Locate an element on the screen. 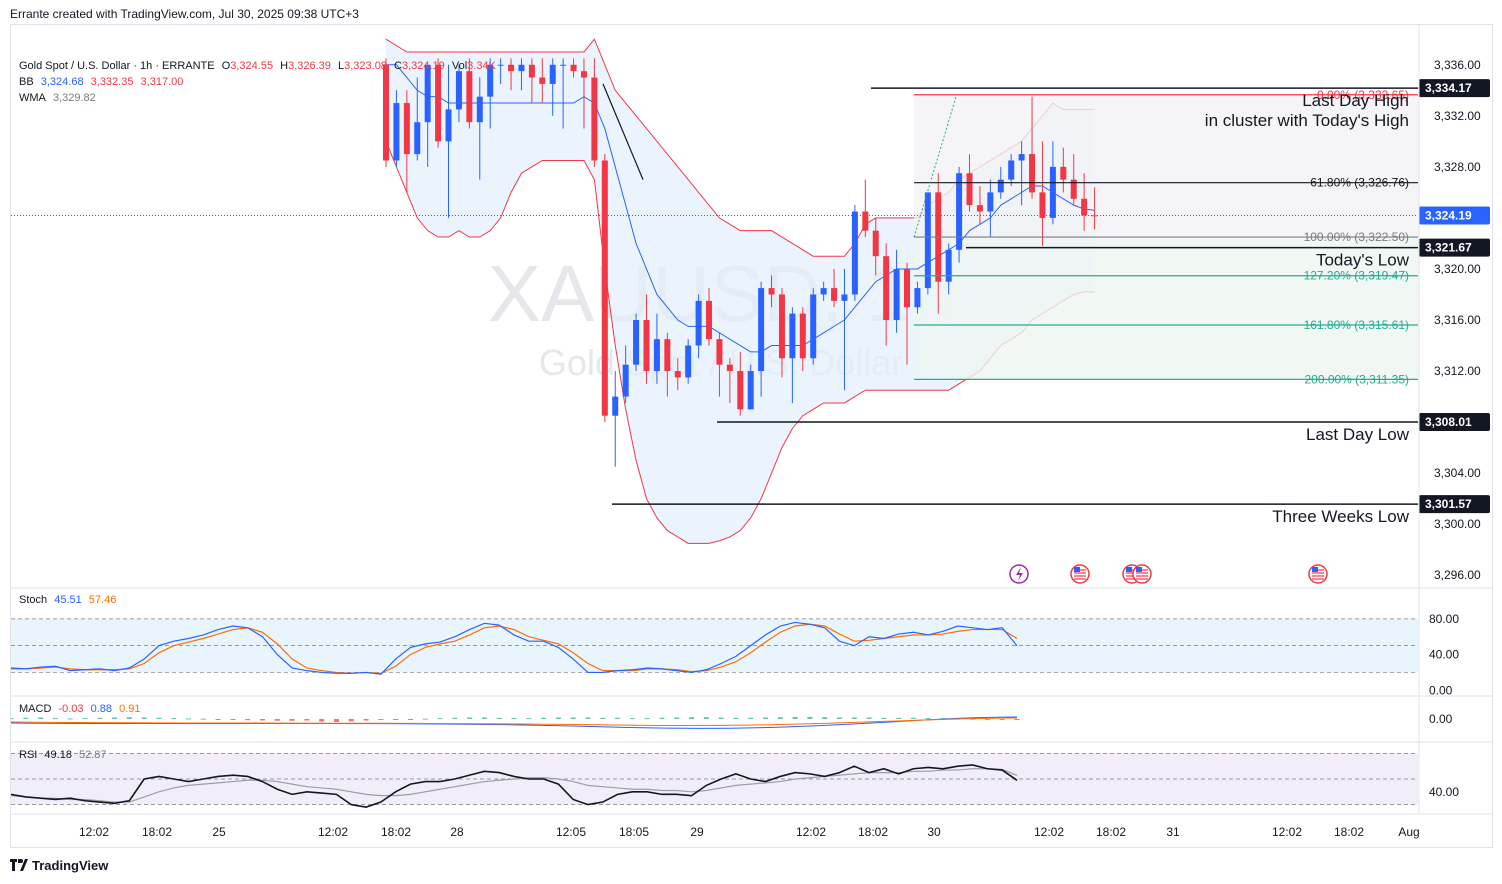 This screenshot has width=1502, height=884. level-annotation: Last Day Low is located at coordinates (1358, 434).